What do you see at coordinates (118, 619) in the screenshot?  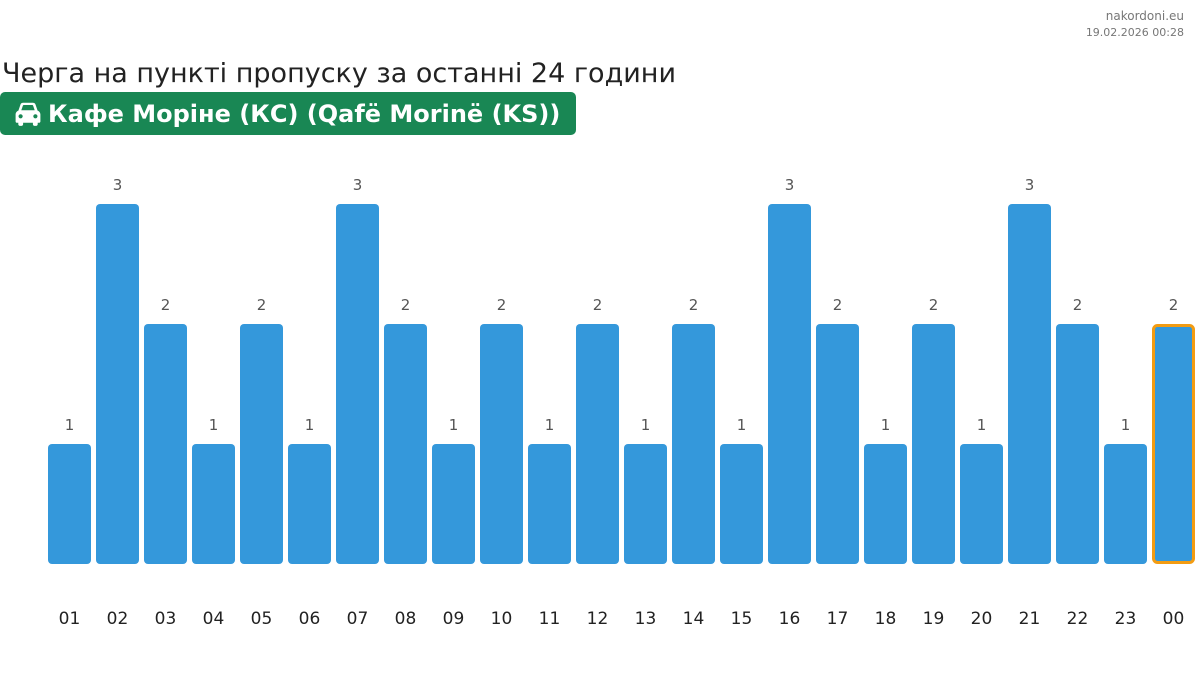 I see `x-tick-label-02: 02` at bounding box center [118, 619].